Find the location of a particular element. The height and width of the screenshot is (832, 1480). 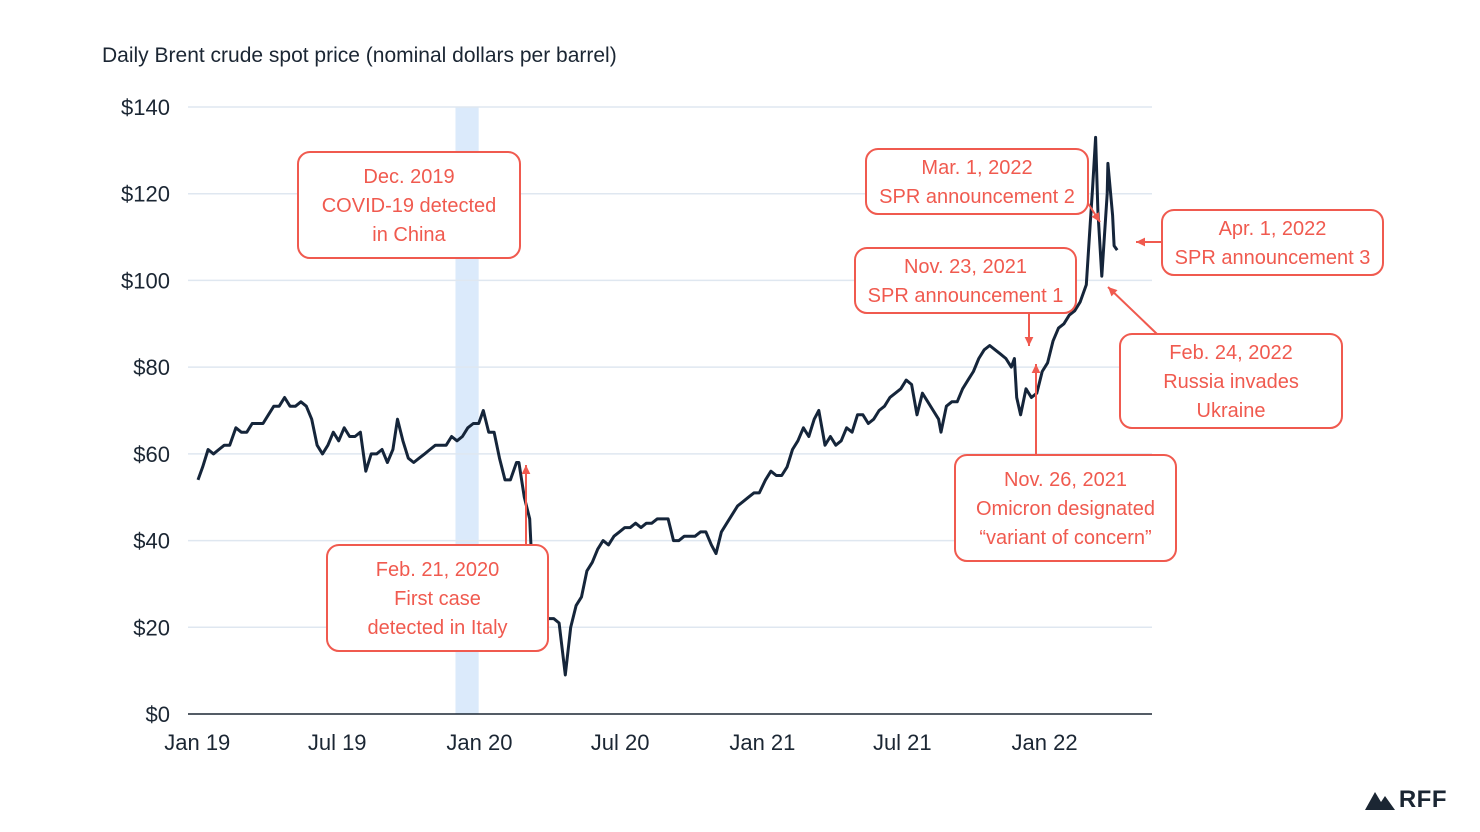

rff-logo: RFF is located at coordinates (1405, 800).